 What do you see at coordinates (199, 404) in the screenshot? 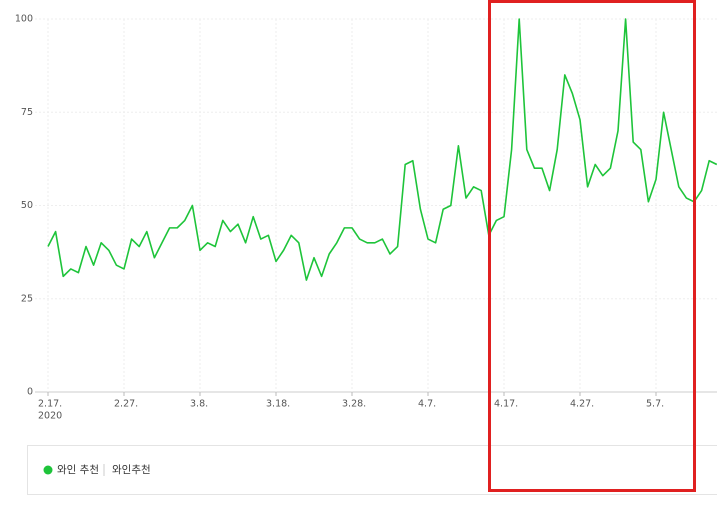
I see `x-tick-label: 3.8.` at bounding box center [199, 404].